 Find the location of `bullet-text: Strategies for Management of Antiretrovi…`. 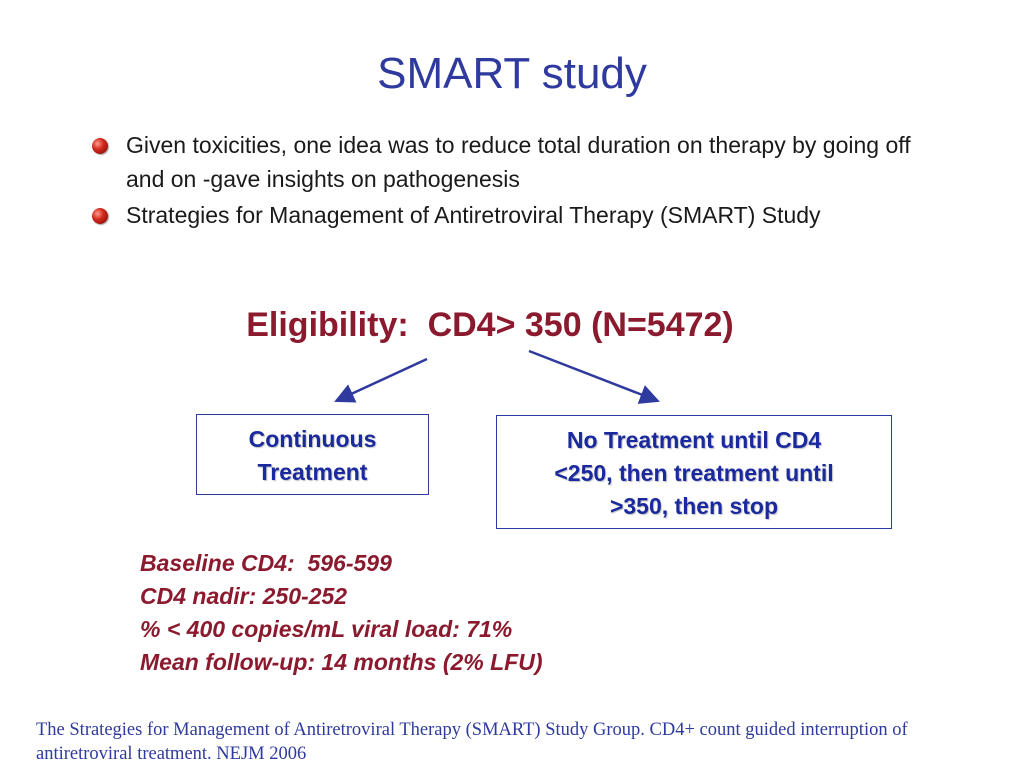

bullet-text: Strategies for Management of Antiretrovi… is located at coordinates (473, 215).